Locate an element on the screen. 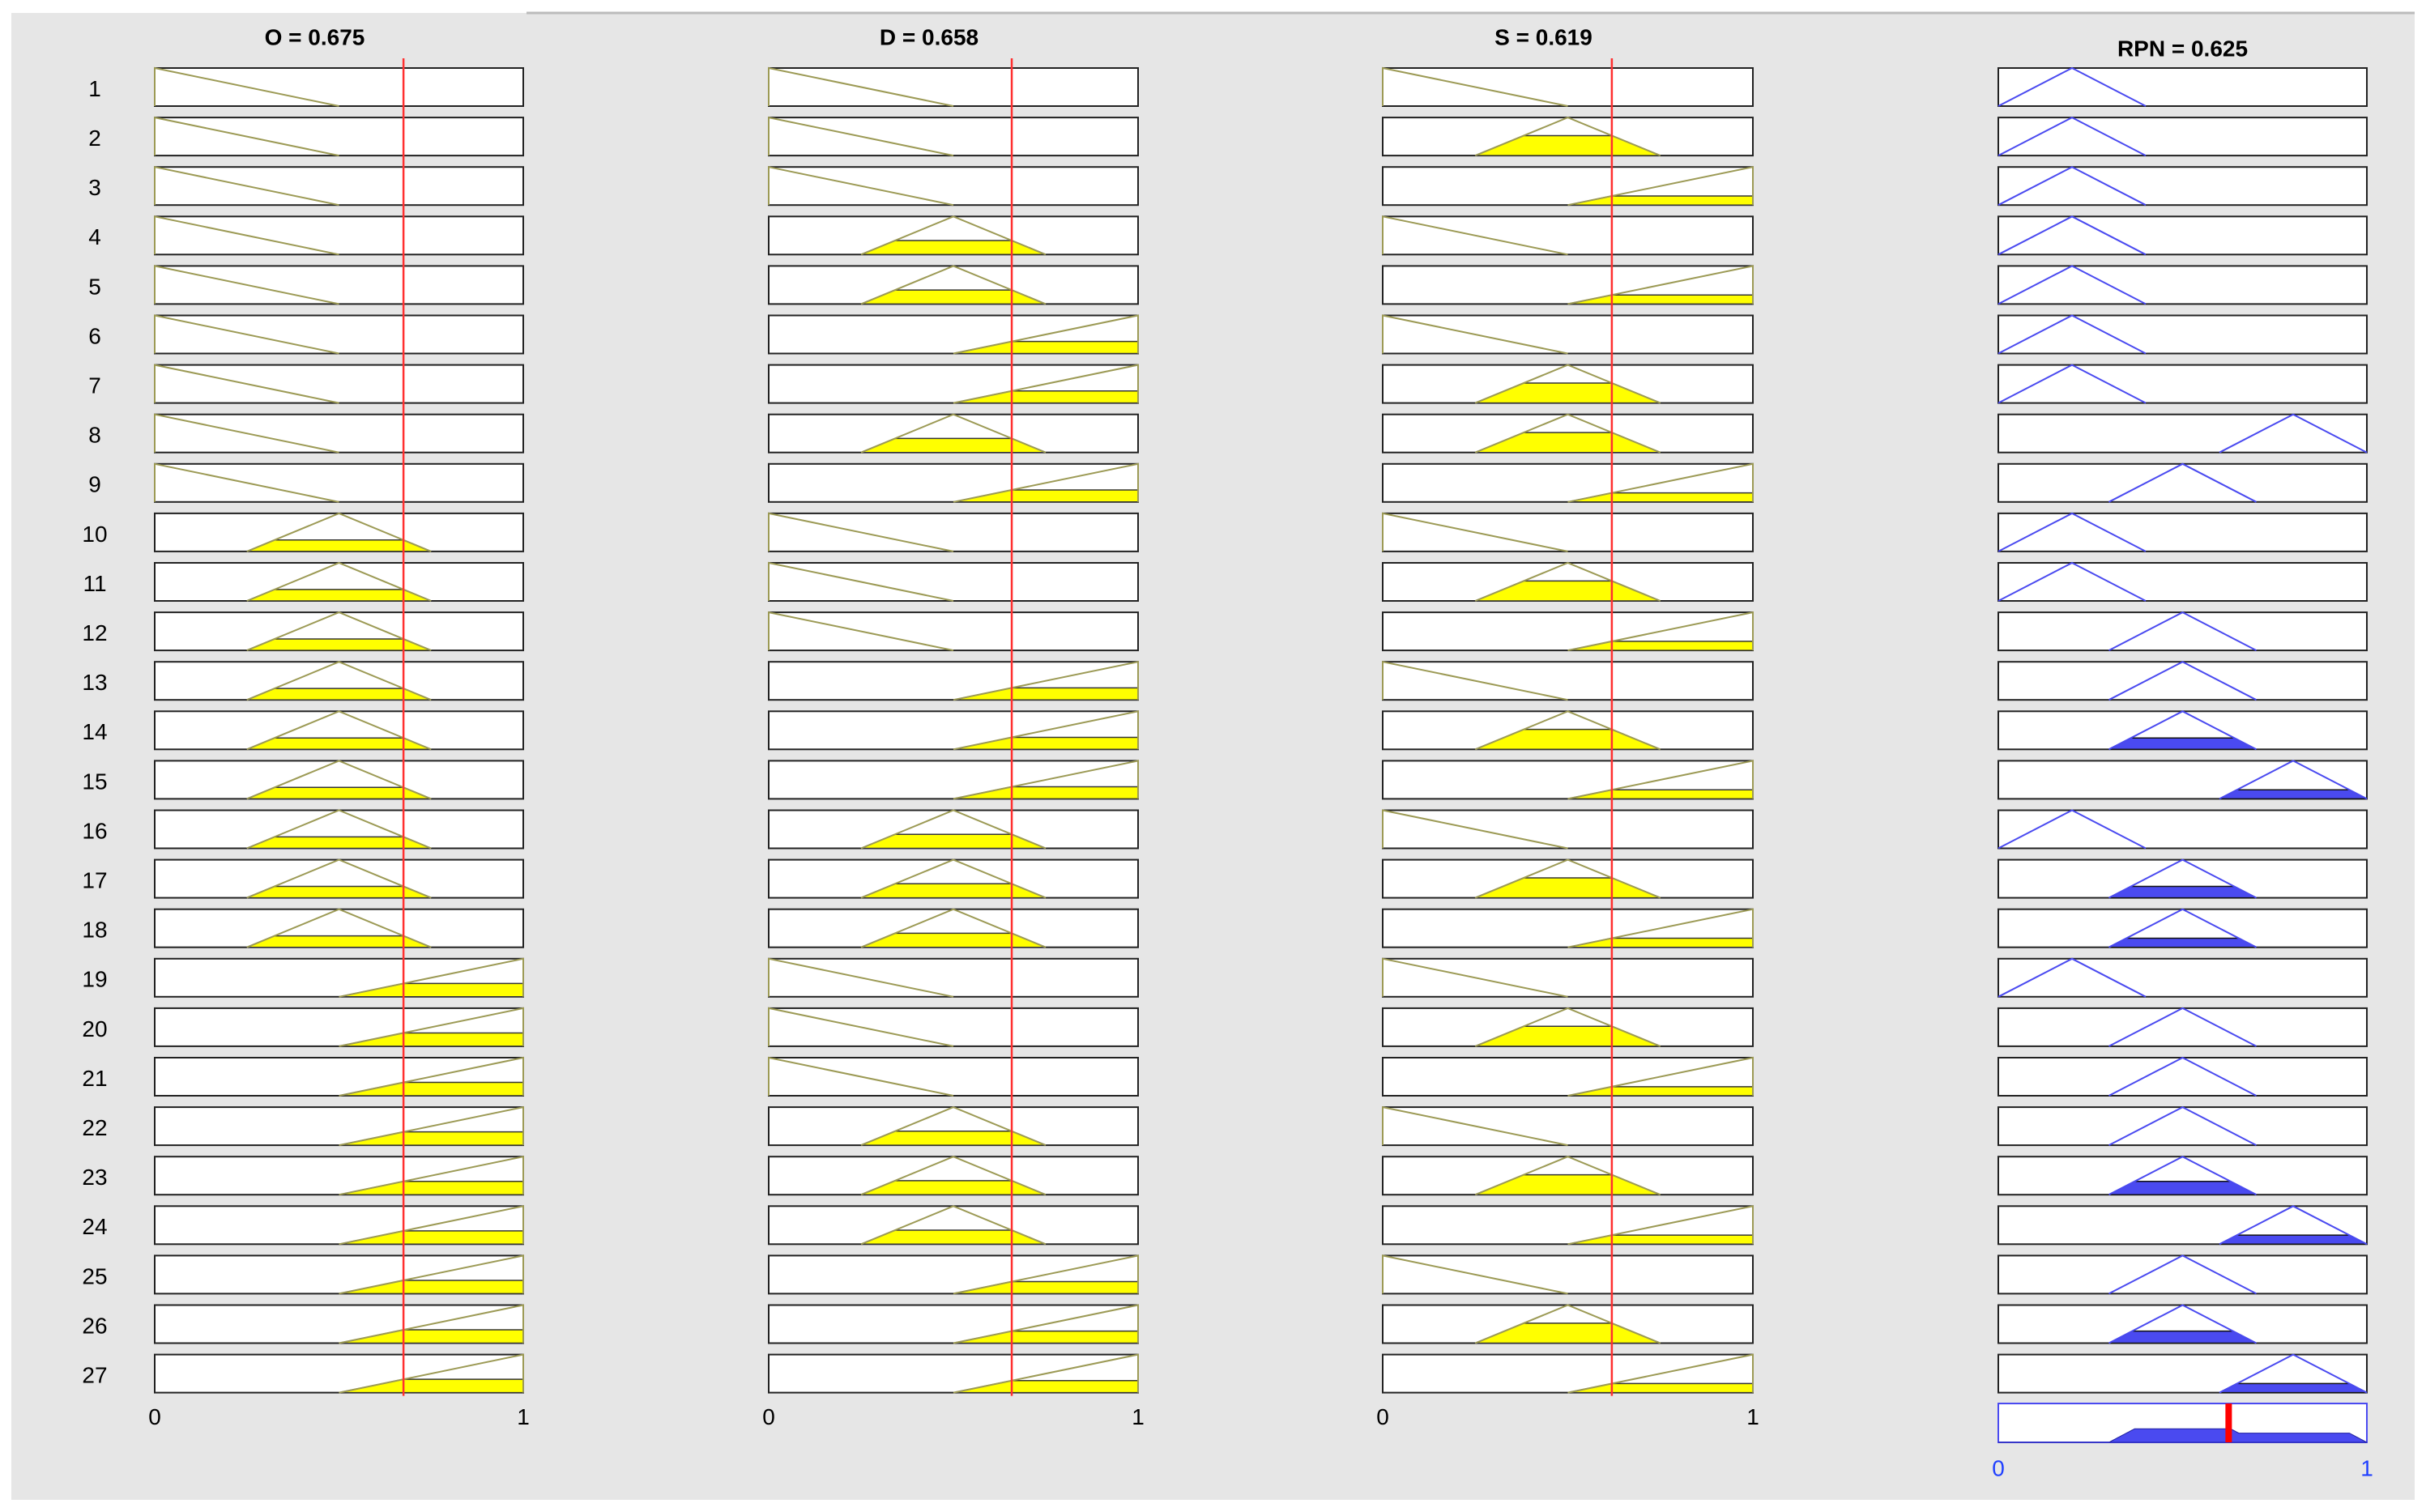 The image size is (2426, 1512). rule-number: 26 is located at coordinates (94, 1325).